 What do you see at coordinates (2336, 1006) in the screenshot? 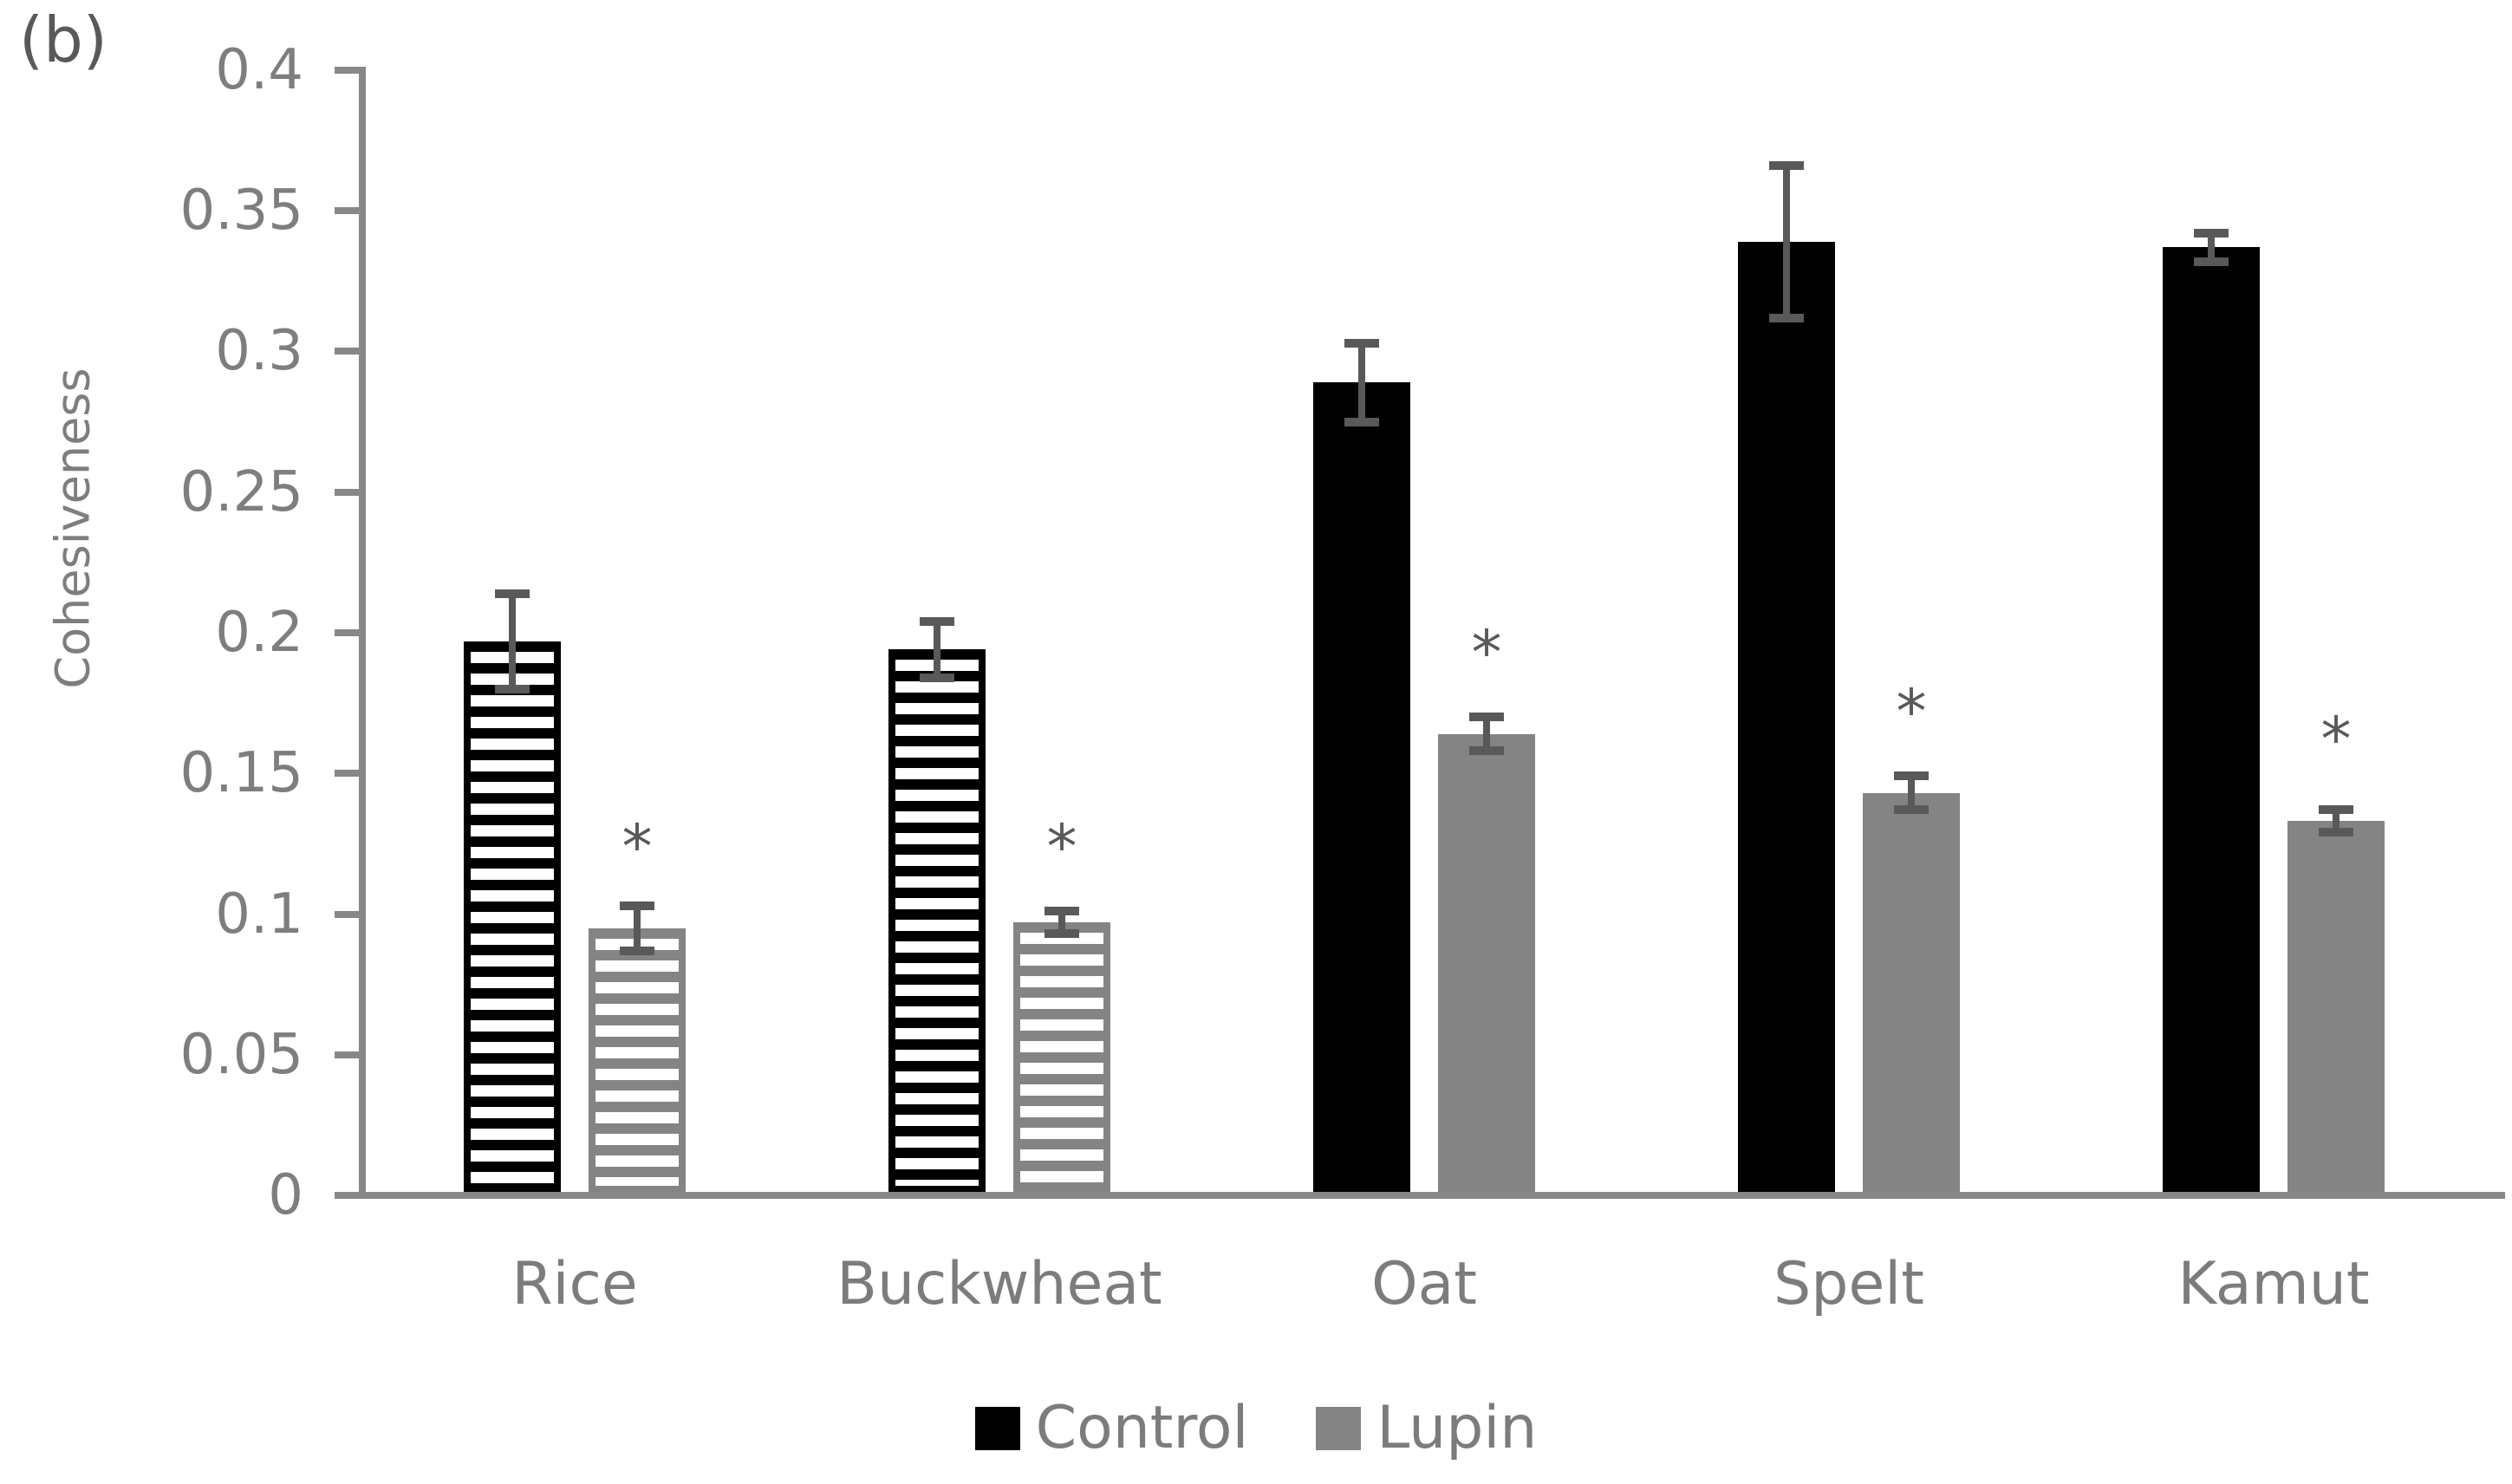
I see `bar-kamut-lupin` at bounding box center [2336, 1006].